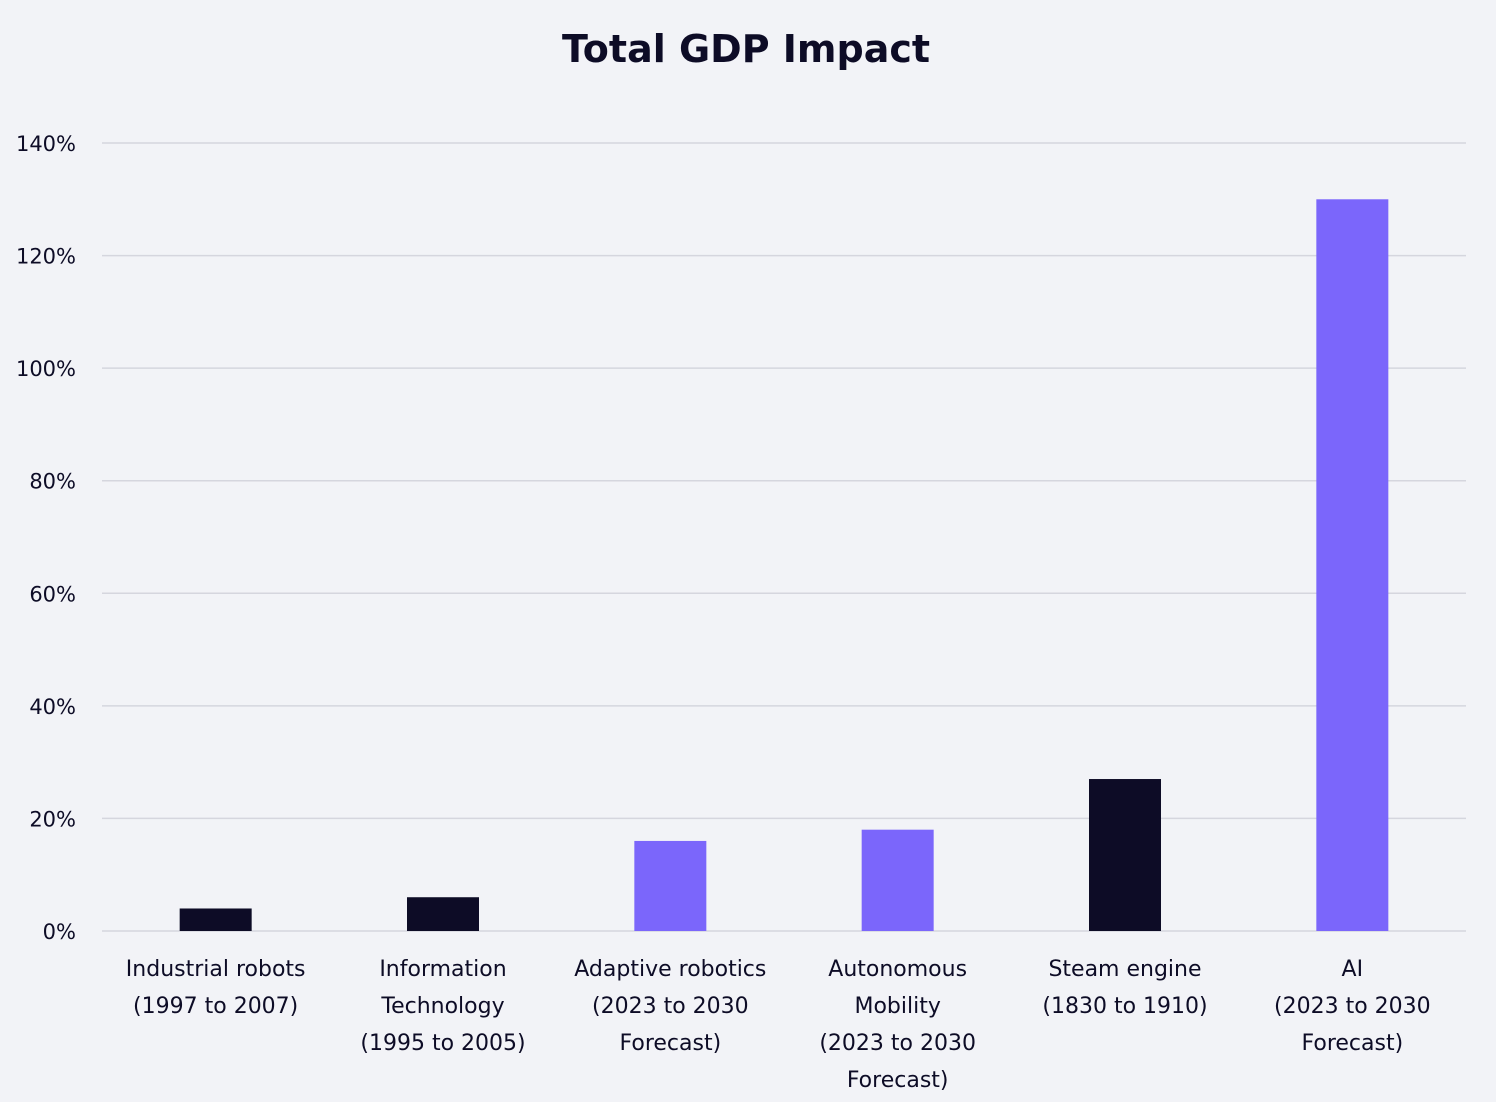 This screenshot has width=1496, height=1102. I want to click on y-tick-label: 0%, so click(59, 932).